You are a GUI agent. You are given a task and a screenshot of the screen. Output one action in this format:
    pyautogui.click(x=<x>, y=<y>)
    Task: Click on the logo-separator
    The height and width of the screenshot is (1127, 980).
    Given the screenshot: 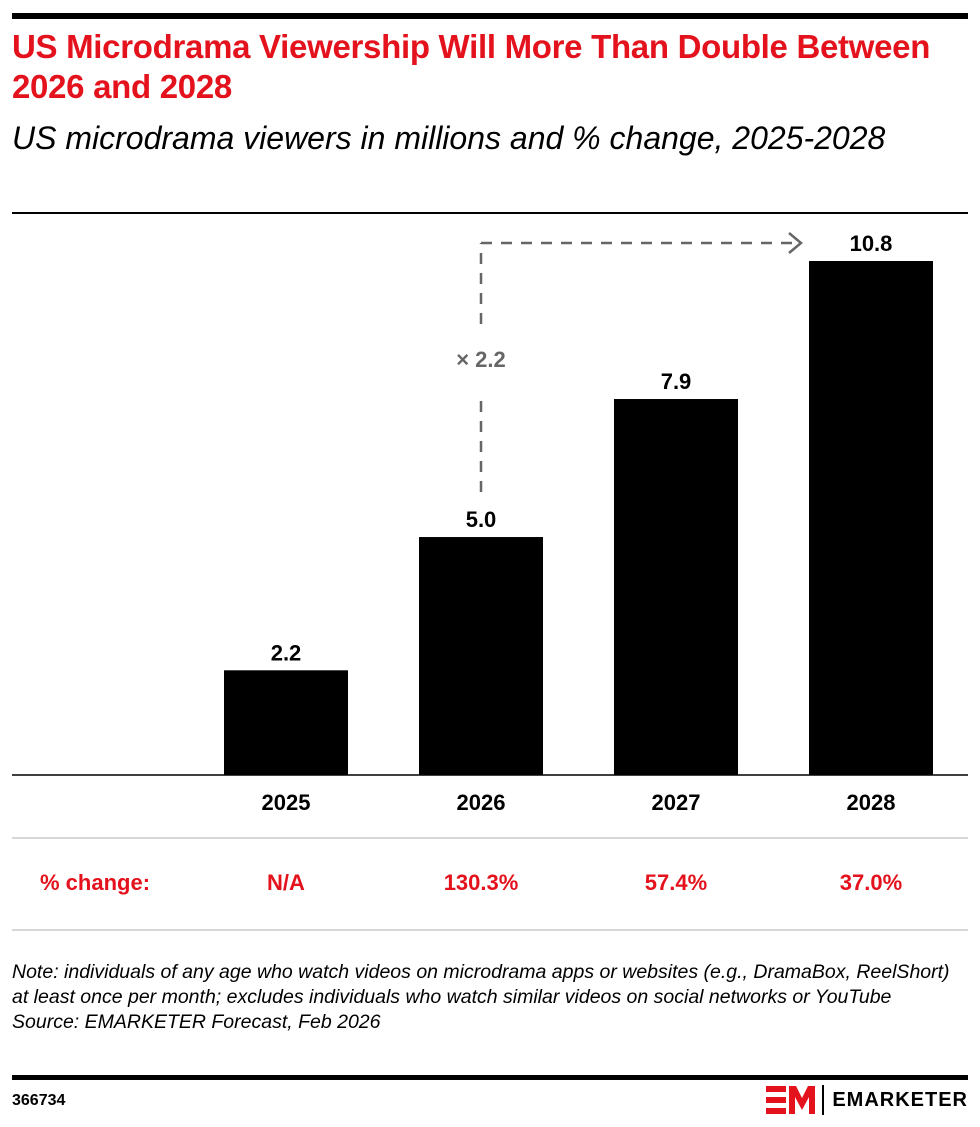 What is the action you would take?
    pyautogui.click(x=823, y=1100)
    